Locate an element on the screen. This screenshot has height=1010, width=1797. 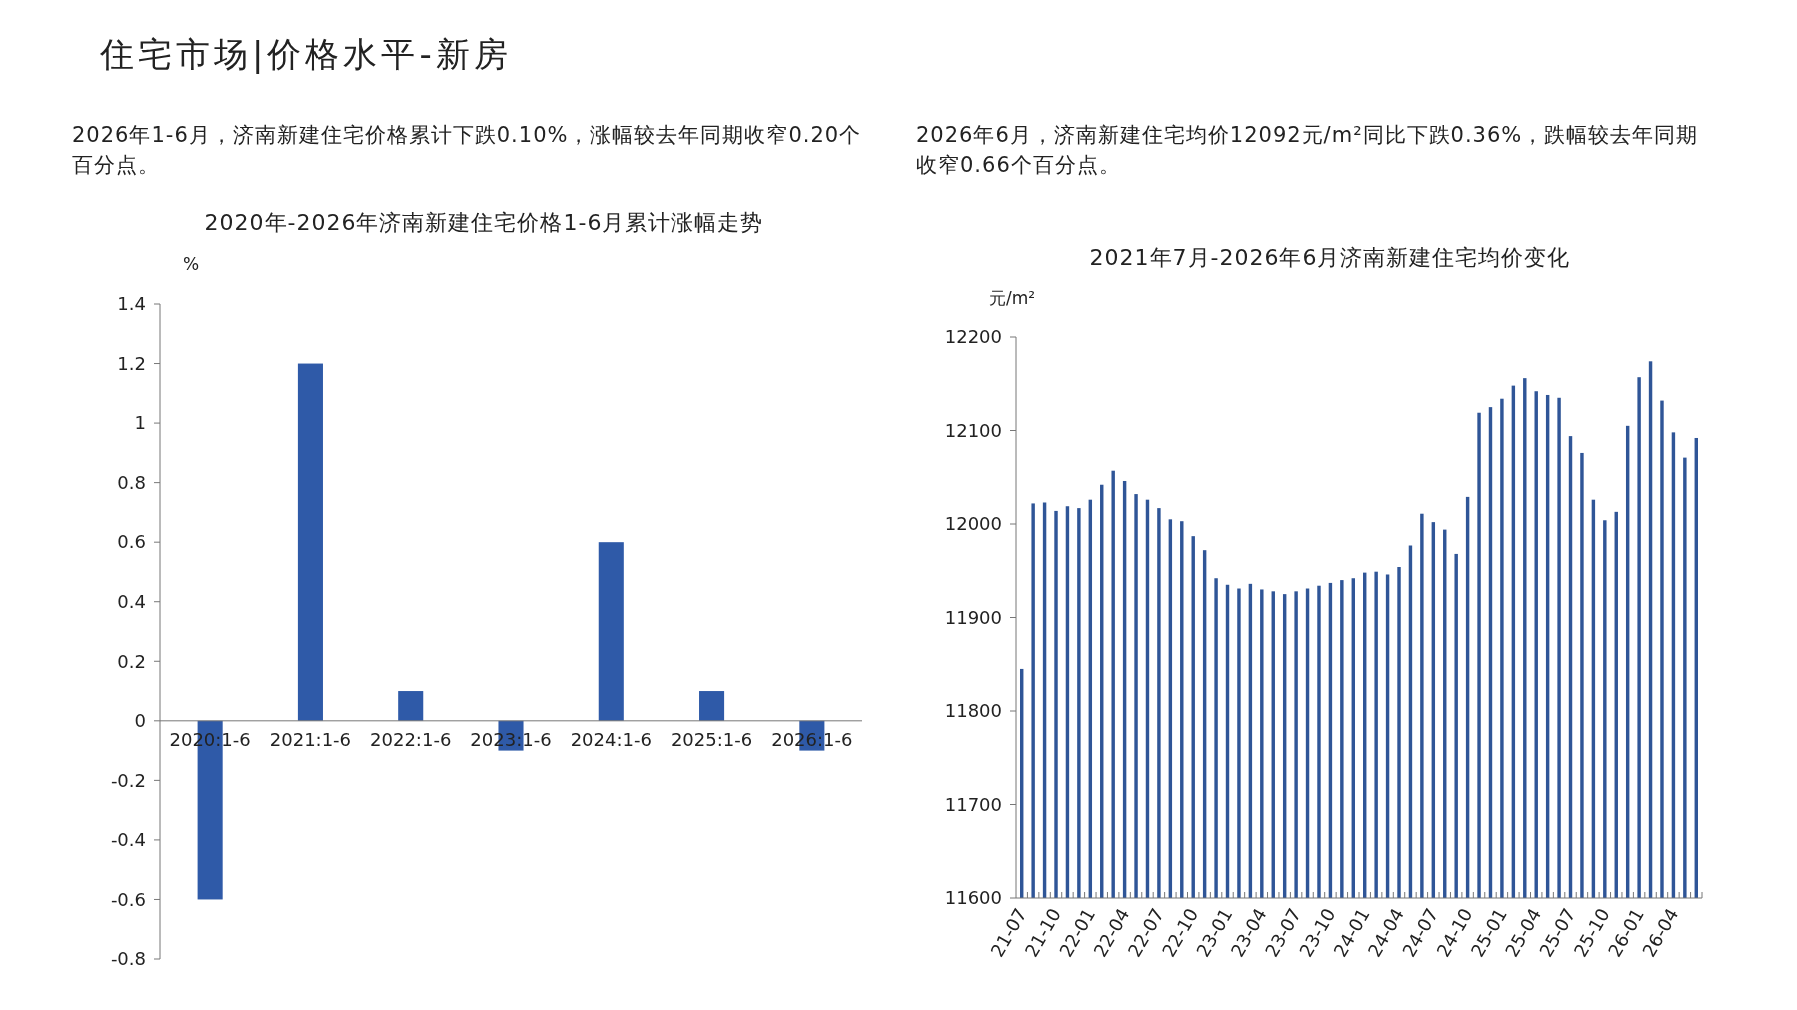
y-tick-label: -0.4 is located at coordinates (128, 840).